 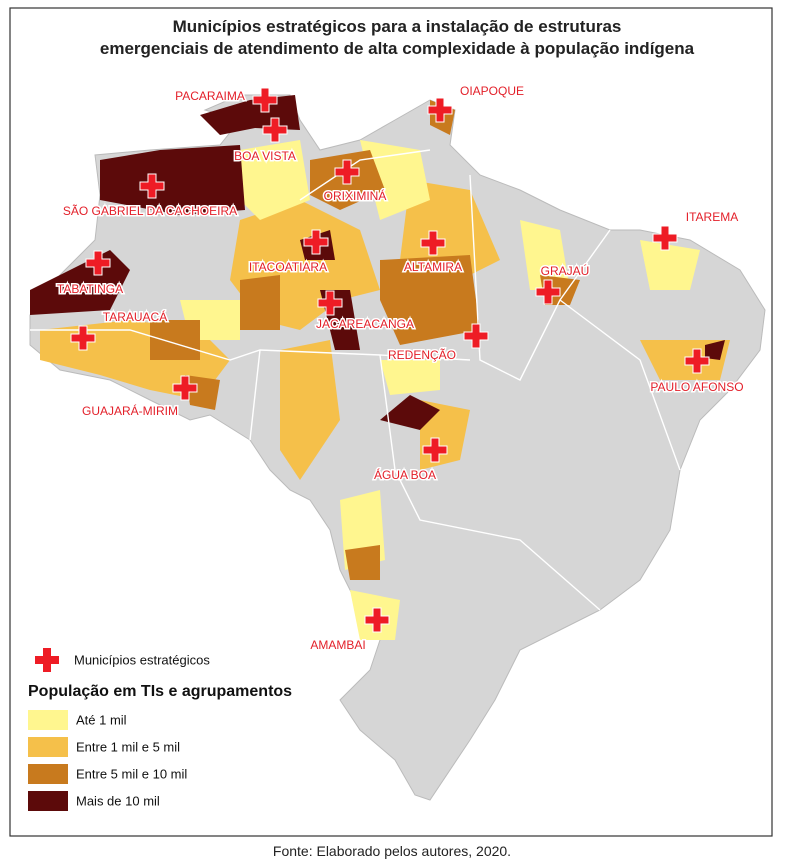 What do you see at coordinates (712, 217) in the screenshot?
I see `city-label: ITAREMA` at bounding box center [712, 217].